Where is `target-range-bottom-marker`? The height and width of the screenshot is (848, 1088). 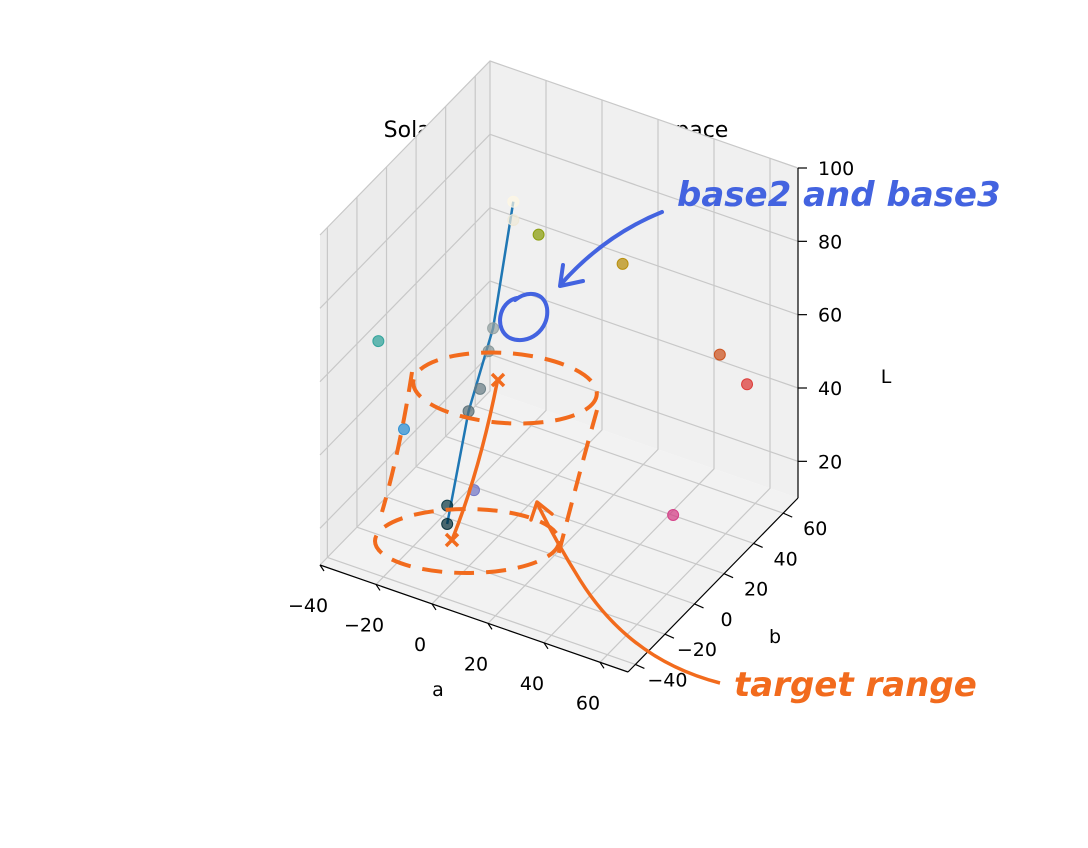 target-range-bottom-marker is located at coordinates (452, 540).